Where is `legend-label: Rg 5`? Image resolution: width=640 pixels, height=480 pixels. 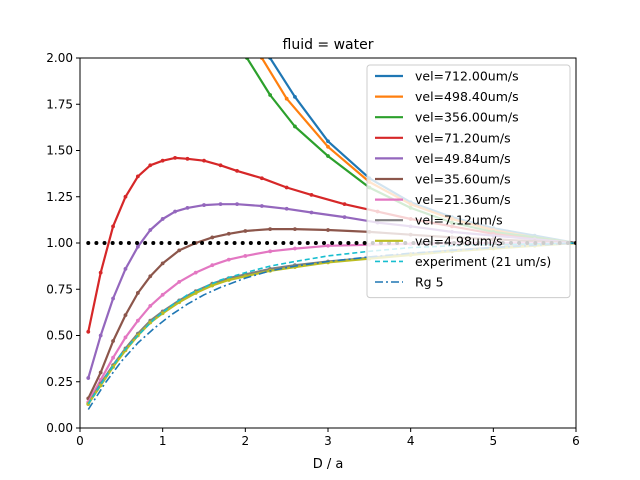
legend-label: Rg 5 is located at coordinates (429, 282).